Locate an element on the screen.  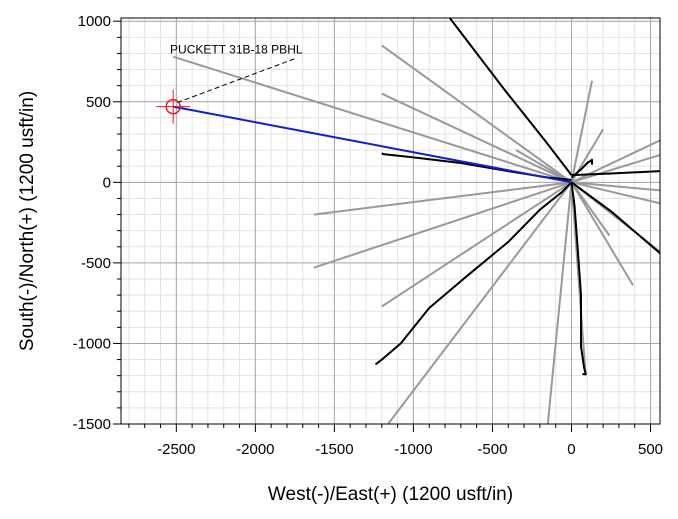
target-leader-line is located at coordinates (236, 81).